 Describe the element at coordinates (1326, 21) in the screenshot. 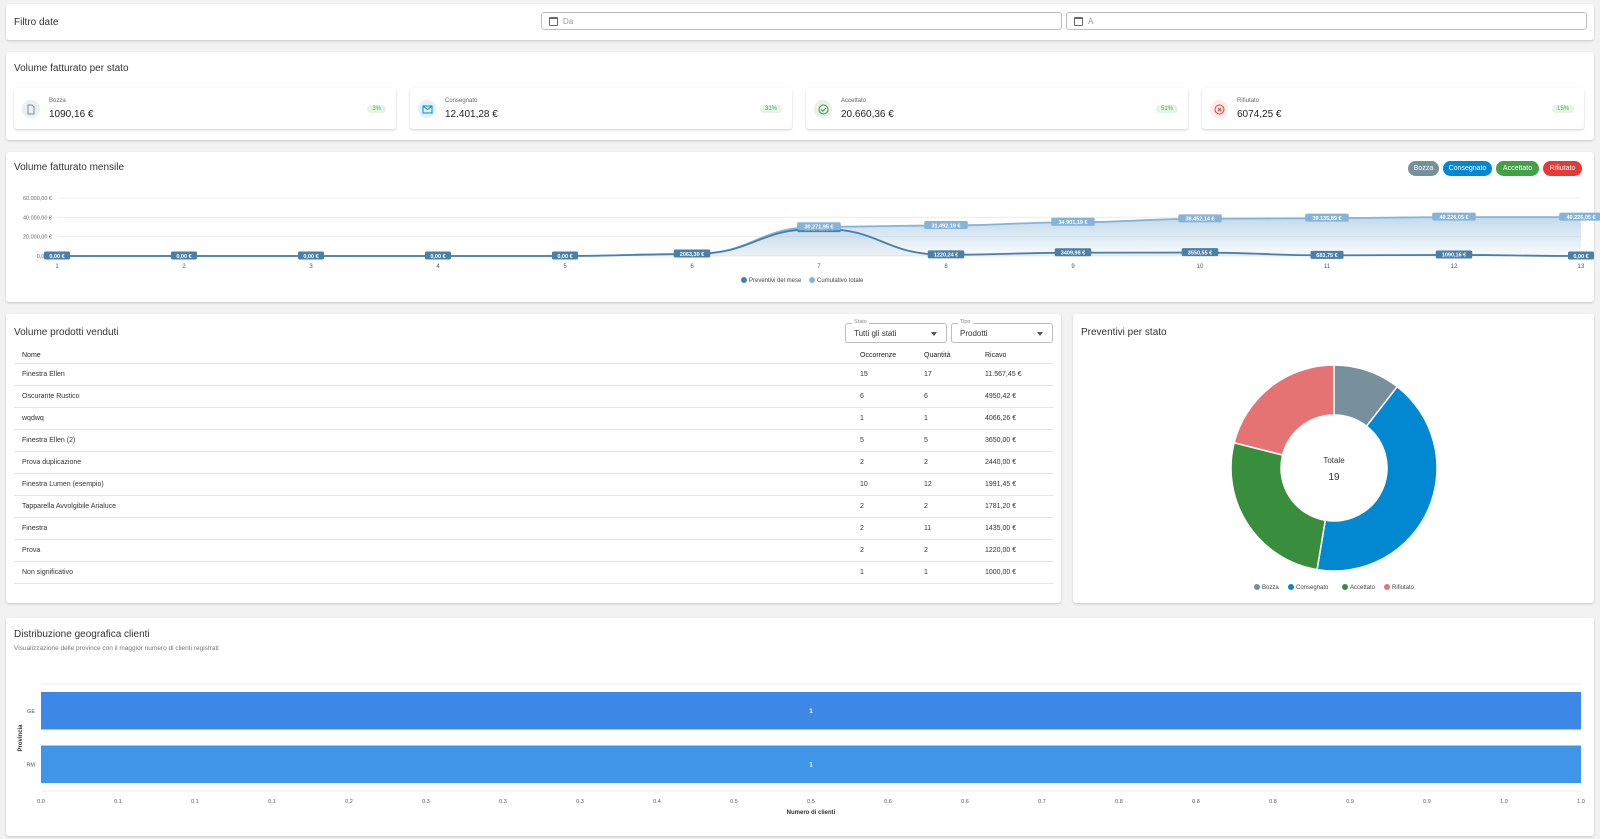

I see `date-to-input: A` at that location.